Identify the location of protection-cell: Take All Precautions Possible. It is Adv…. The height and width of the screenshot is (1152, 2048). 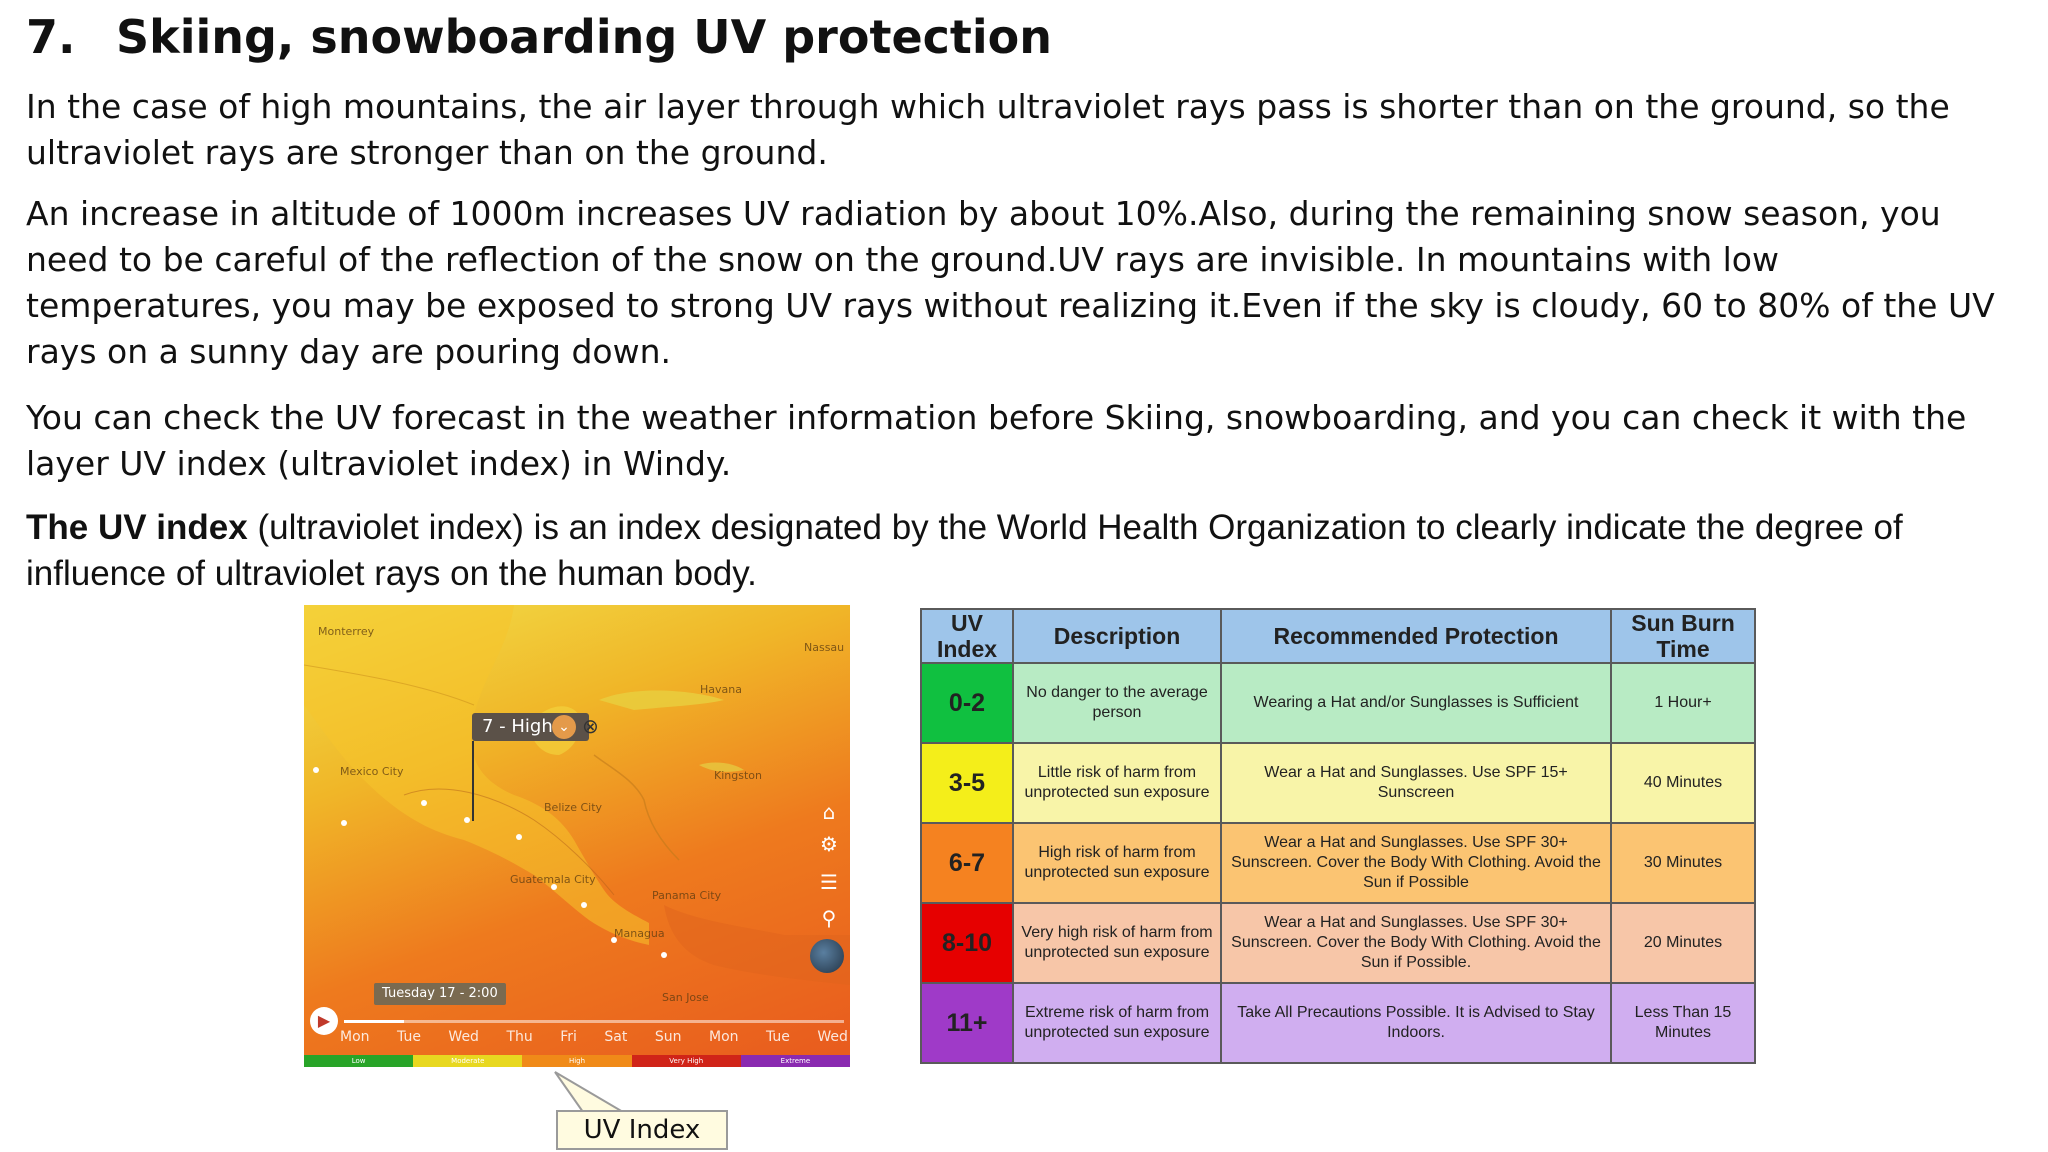
(1416, 1023).